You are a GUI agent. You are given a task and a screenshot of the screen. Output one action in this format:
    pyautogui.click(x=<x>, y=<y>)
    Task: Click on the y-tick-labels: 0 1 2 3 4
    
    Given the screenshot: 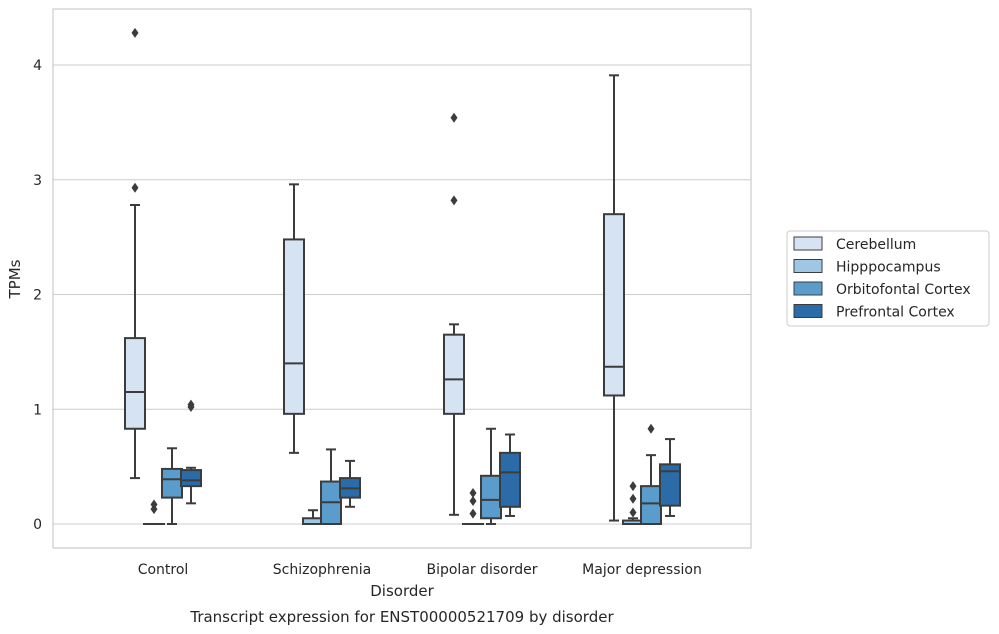 What is the action you would take?
    pyautogui.click(x=37, y=295)
    